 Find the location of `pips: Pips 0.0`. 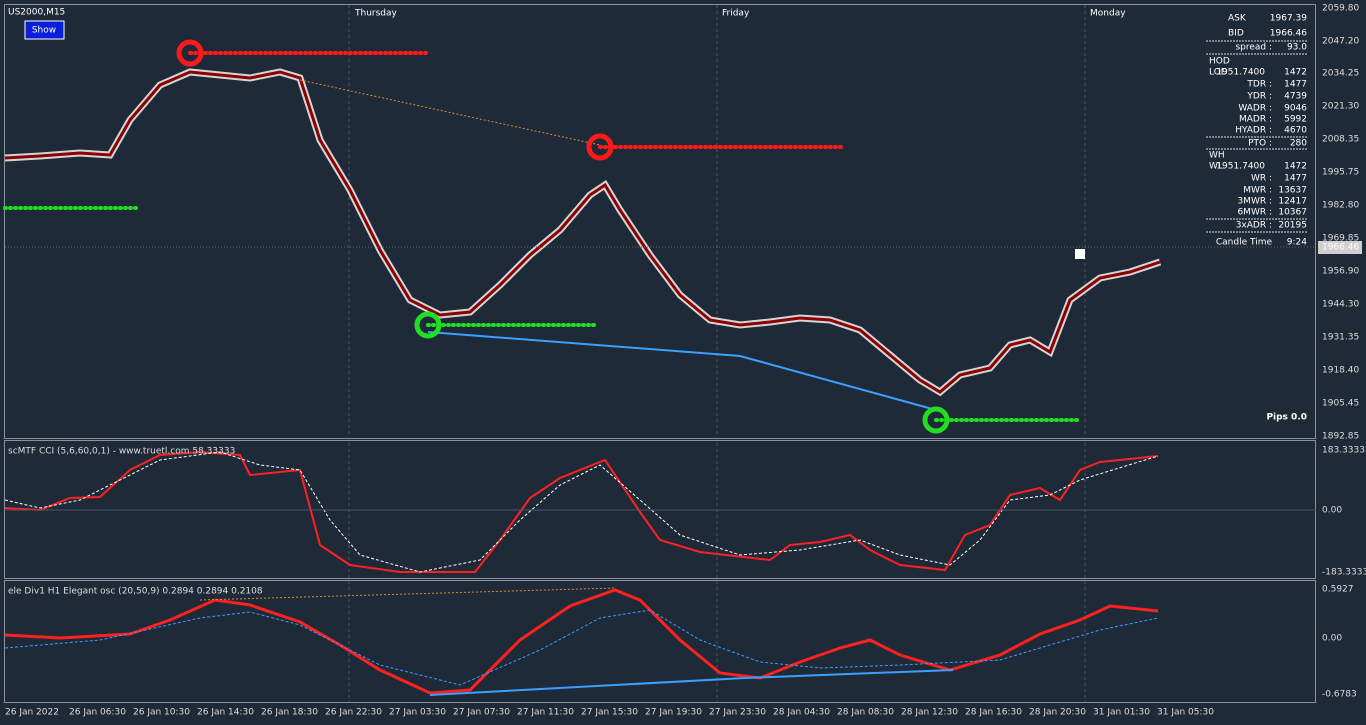

pips: Pips 0.0 is located at coordinates (1286, 418).